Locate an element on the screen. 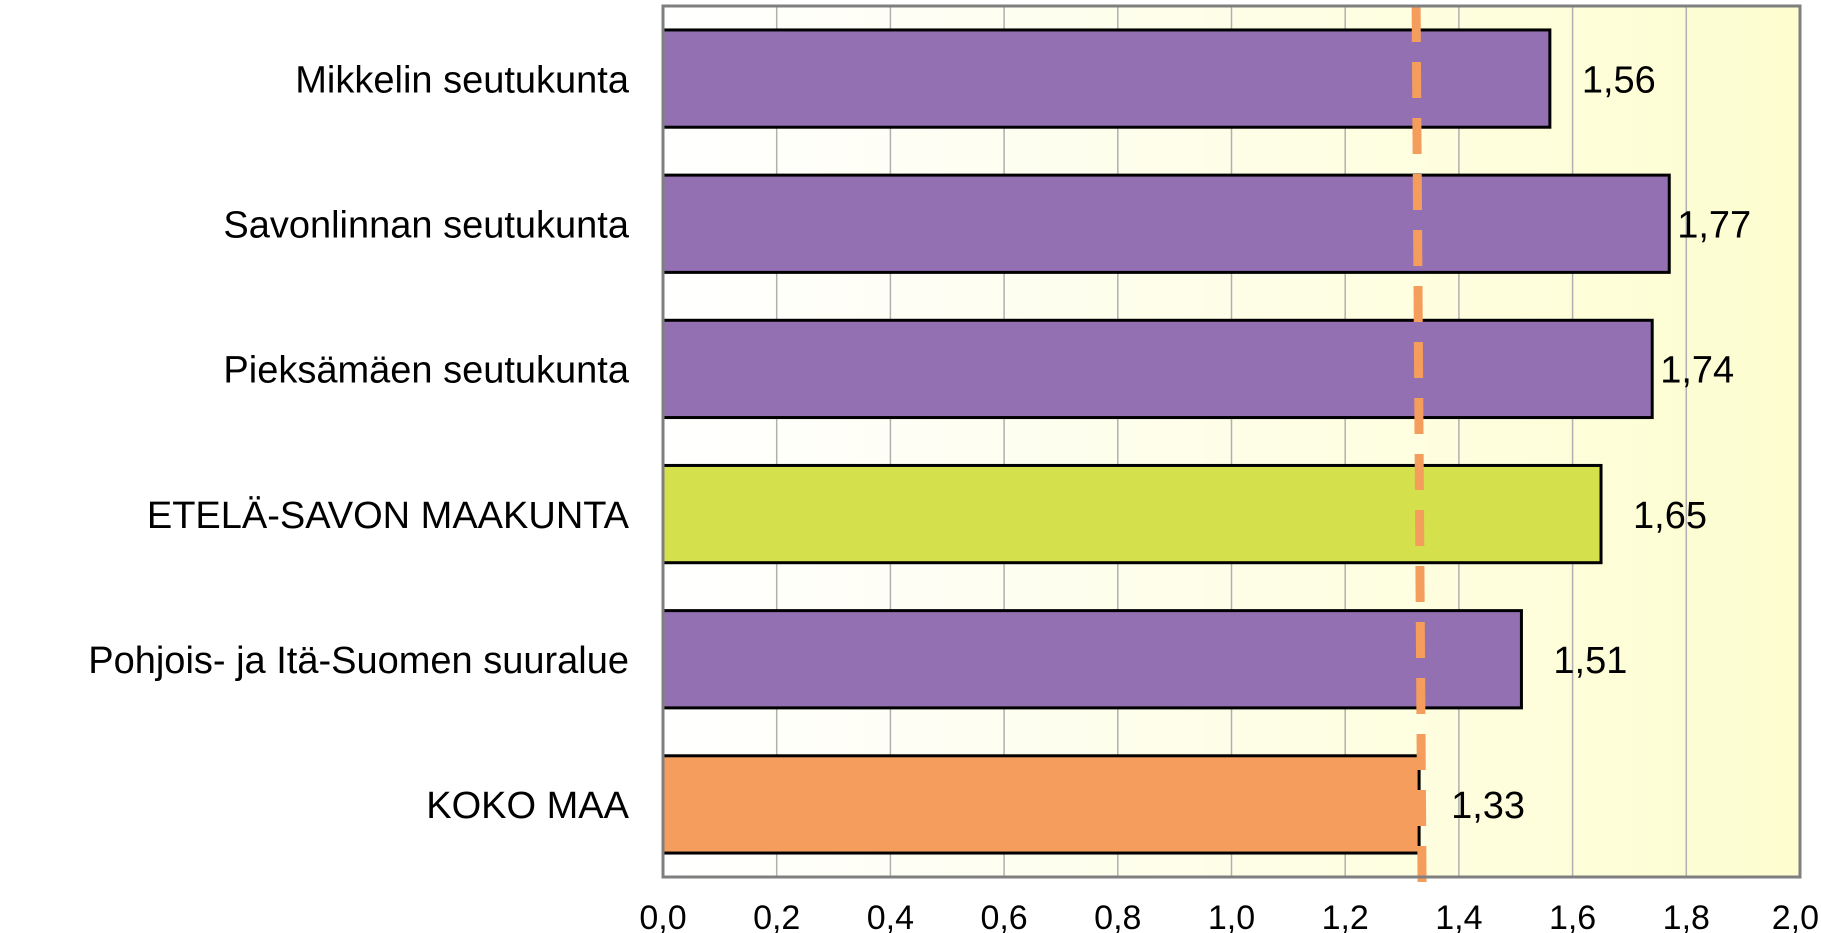 This screenshot has width=1821, height=933. x-tick-label: 2,0 is located at coordinates (1795, 916).